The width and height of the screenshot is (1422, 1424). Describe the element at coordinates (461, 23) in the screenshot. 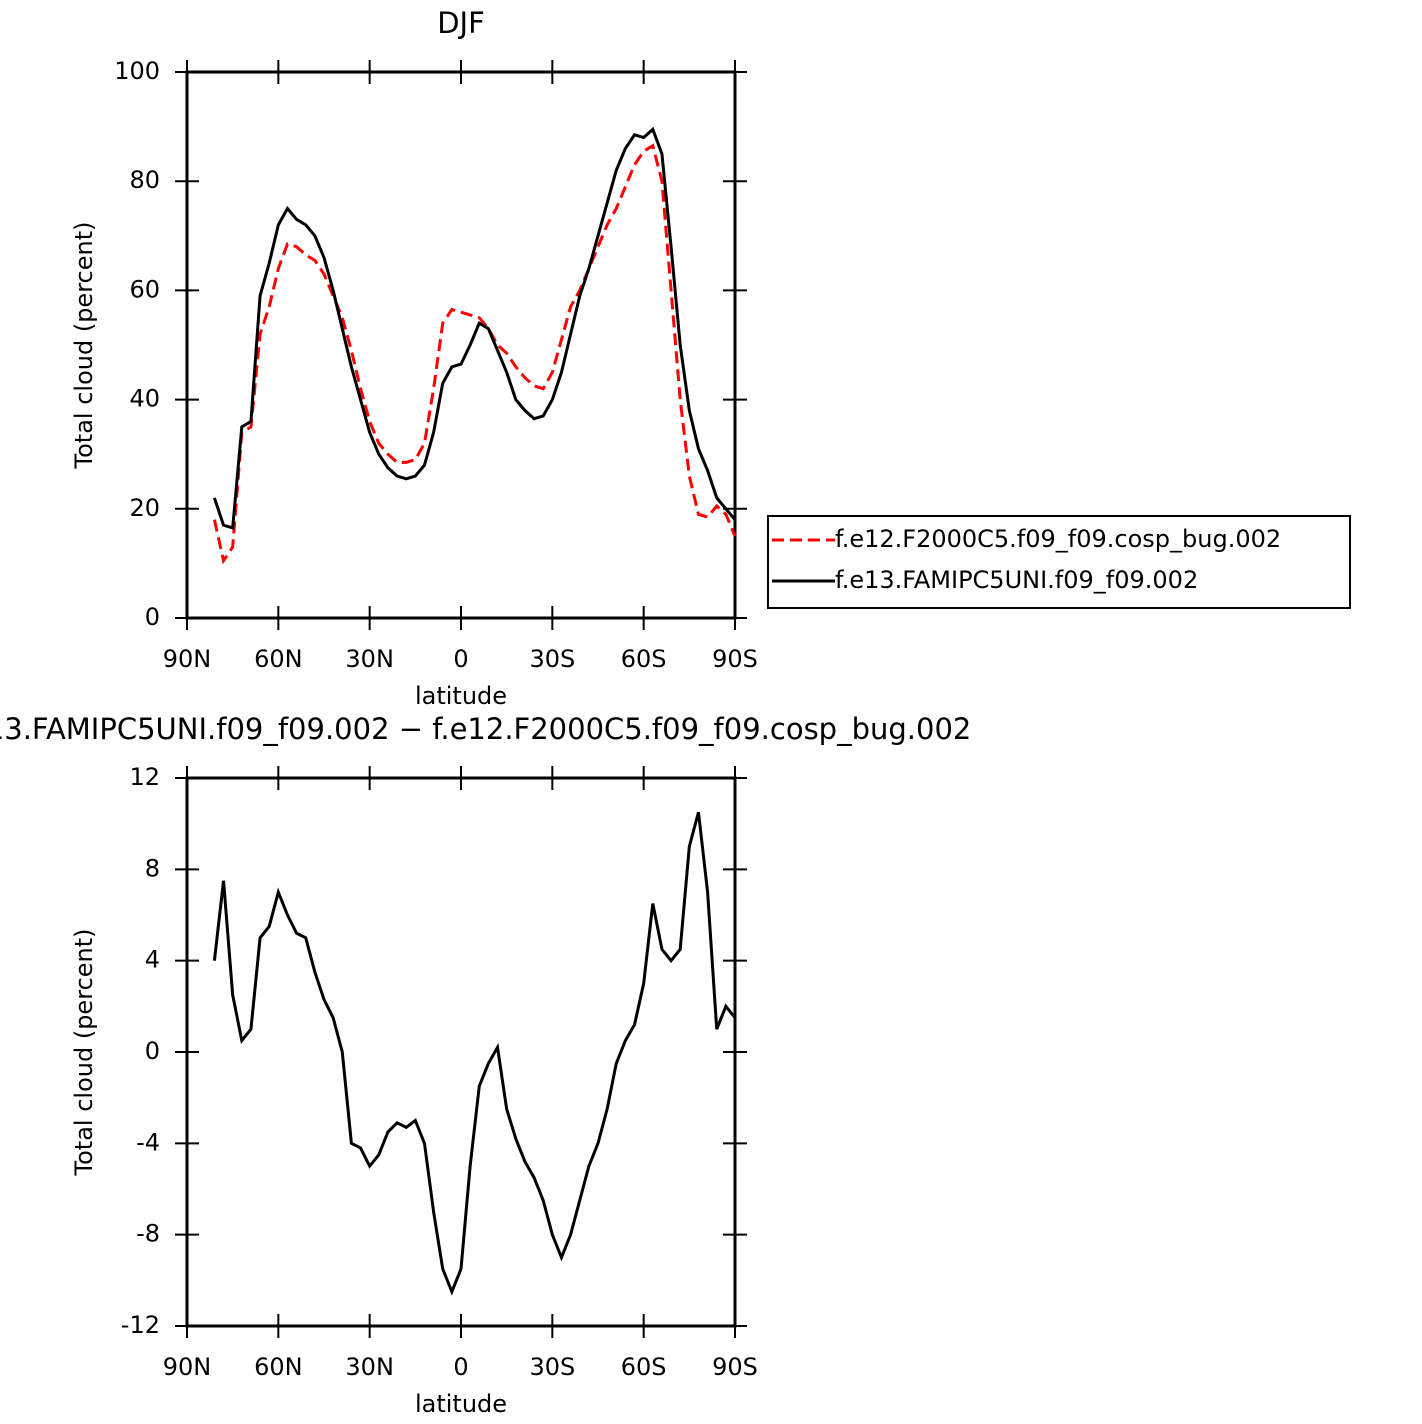

I see `panel-title: DJF` at that location.